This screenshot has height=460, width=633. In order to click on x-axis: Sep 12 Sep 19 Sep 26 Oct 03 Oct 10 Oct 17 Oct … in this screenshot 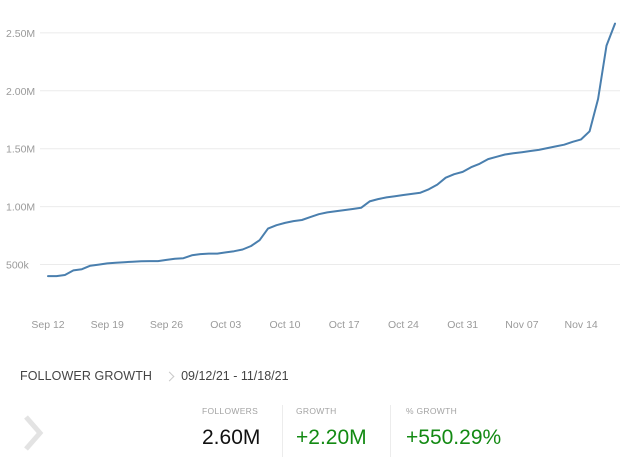, I will do `click(314, 325)`.